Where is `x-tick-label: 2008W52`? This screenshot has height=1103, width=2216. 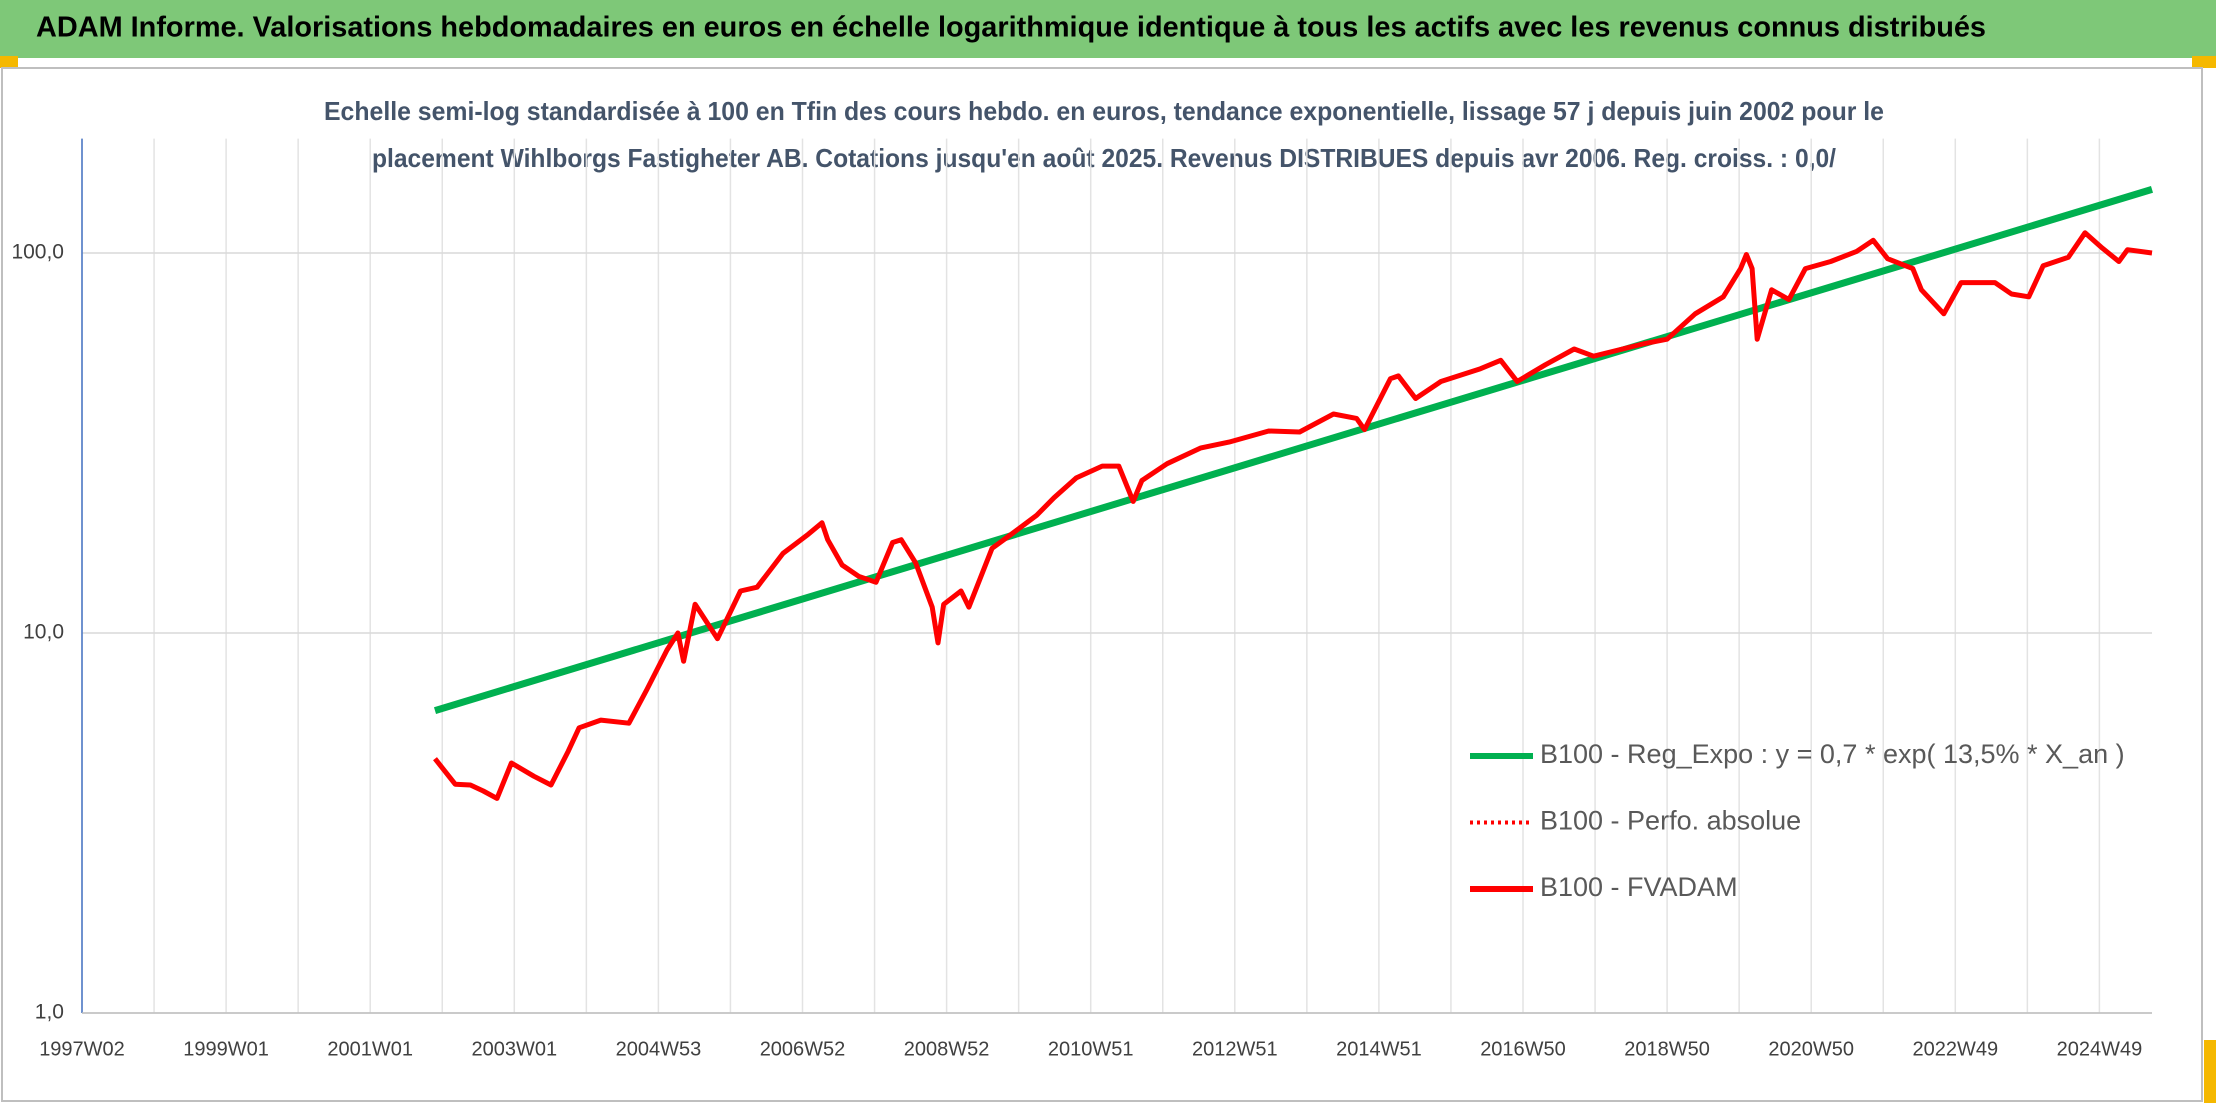 x-tick-label: 2008W52 is located at coordinates (947, 1049).